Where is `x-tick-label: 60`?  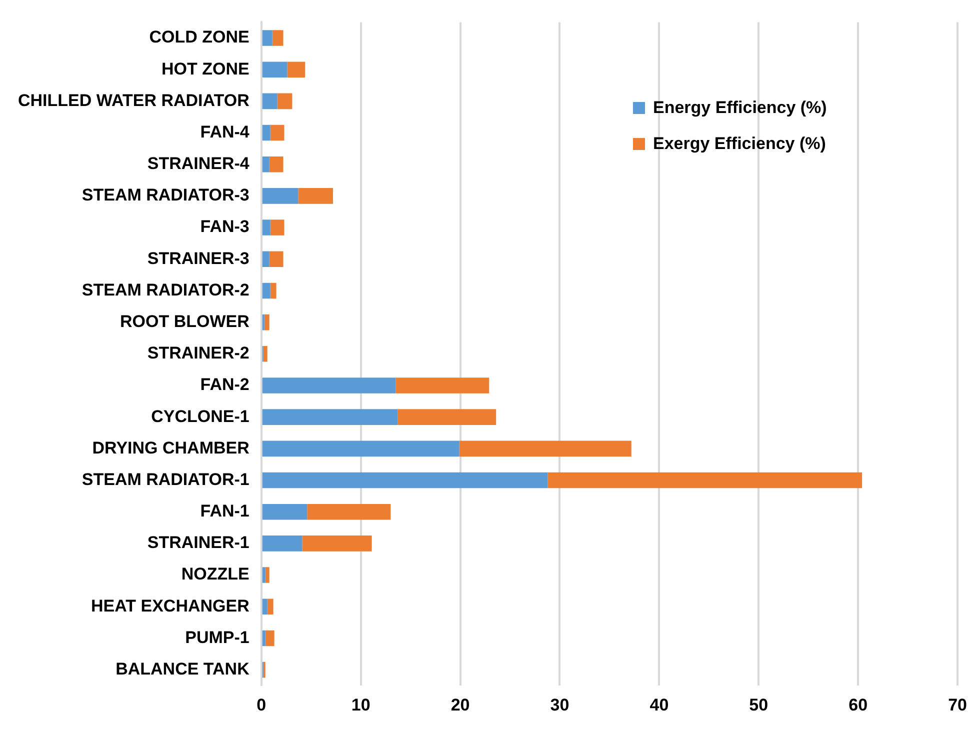
x-tick-label: 60 is located at coordinates (858, 704).